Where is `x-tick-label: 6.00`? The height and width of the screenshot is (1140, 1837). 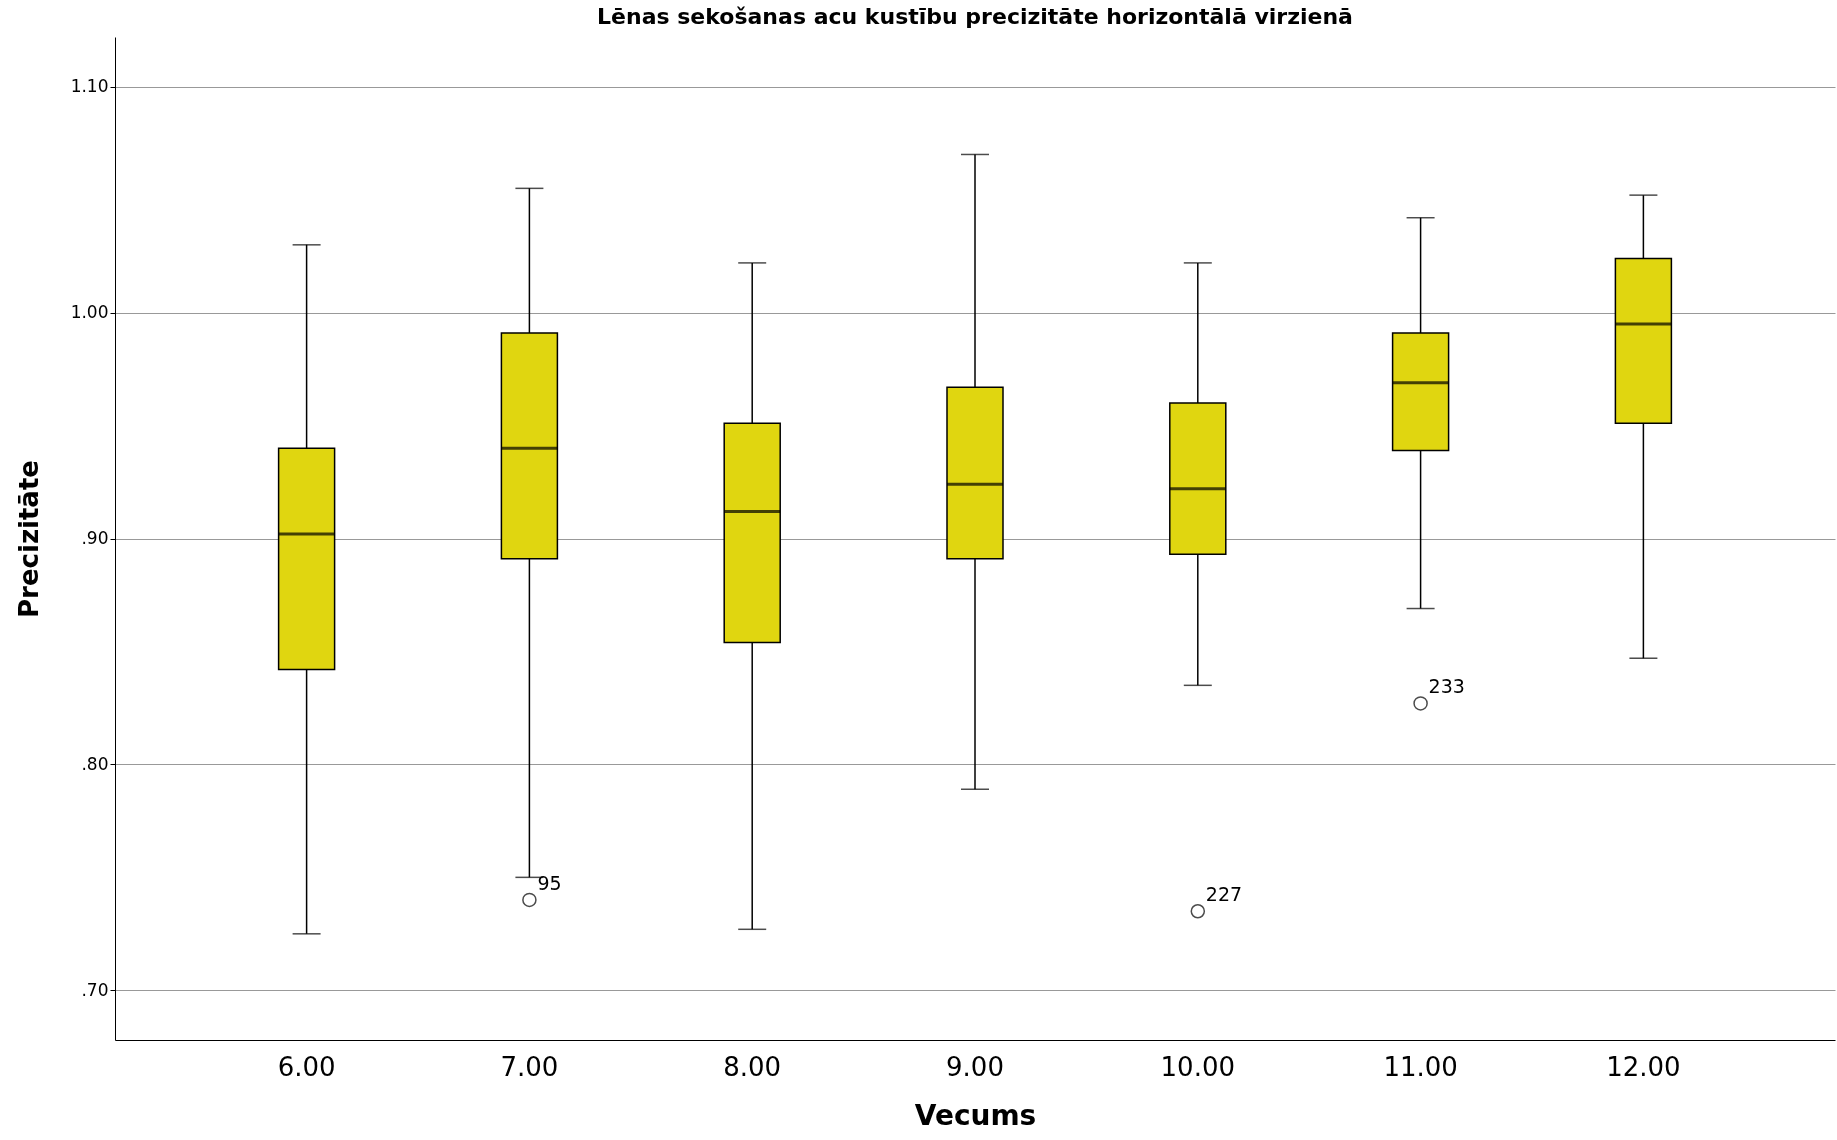 x-tick-label: 6.00 is located at coordinates (306, 1066).